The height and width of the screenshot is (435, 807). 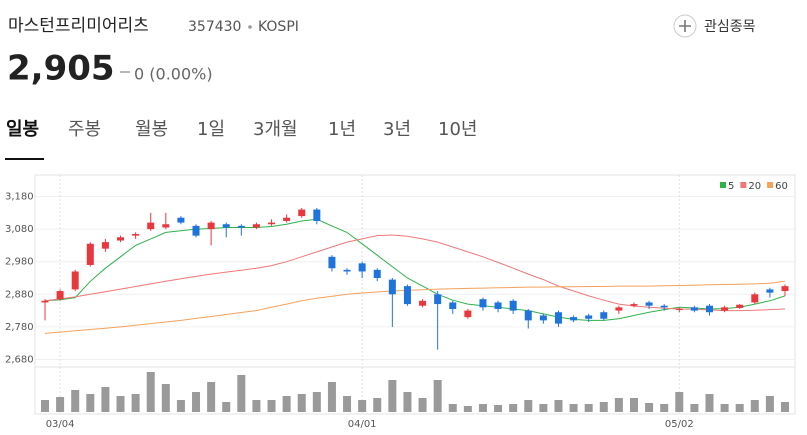 I want to click on price: 2,905, so click(x=61, y=69).